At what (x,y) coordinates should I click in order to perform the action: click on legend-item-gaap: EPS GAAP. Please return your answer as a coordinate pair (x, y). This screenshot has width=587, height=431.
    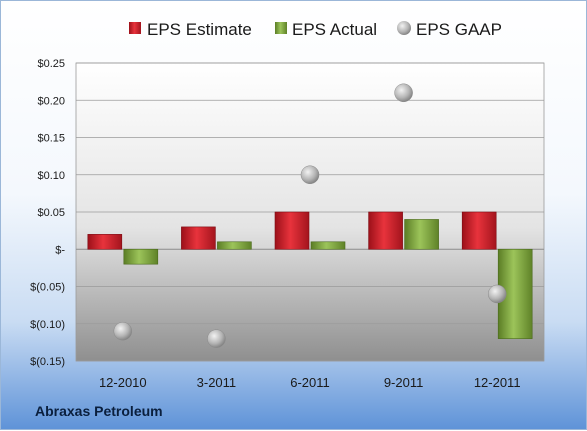
    Looking at the image, I should click on (449, 29).